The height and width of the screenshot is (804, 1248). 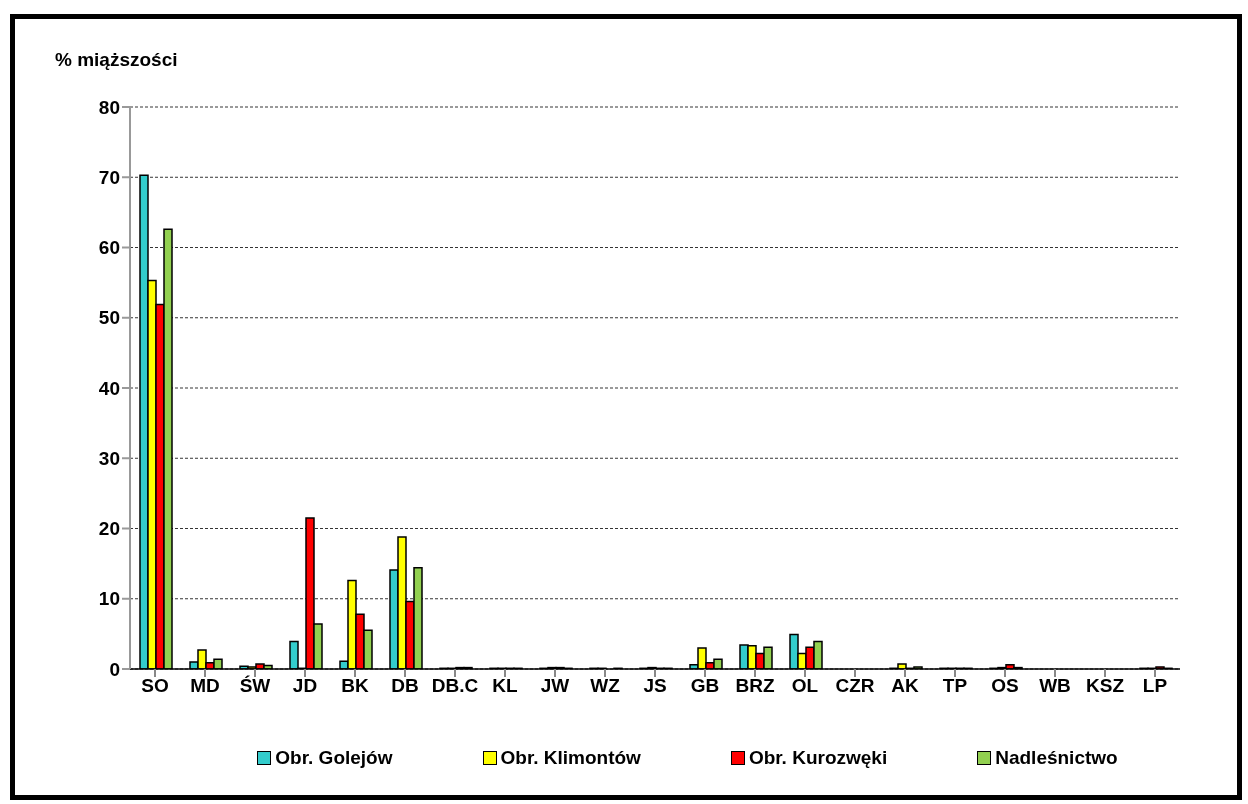 I want to click on y-tick-label: 10, so click(x=109, y=599).